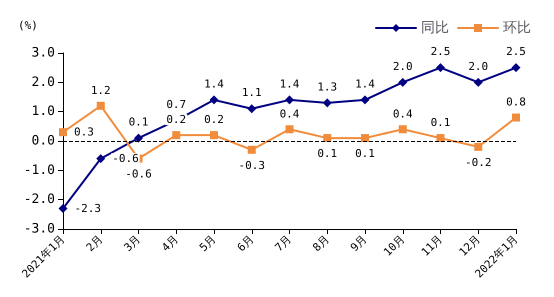  I want to click on x-tick-label: 2月, so click(95, 243).